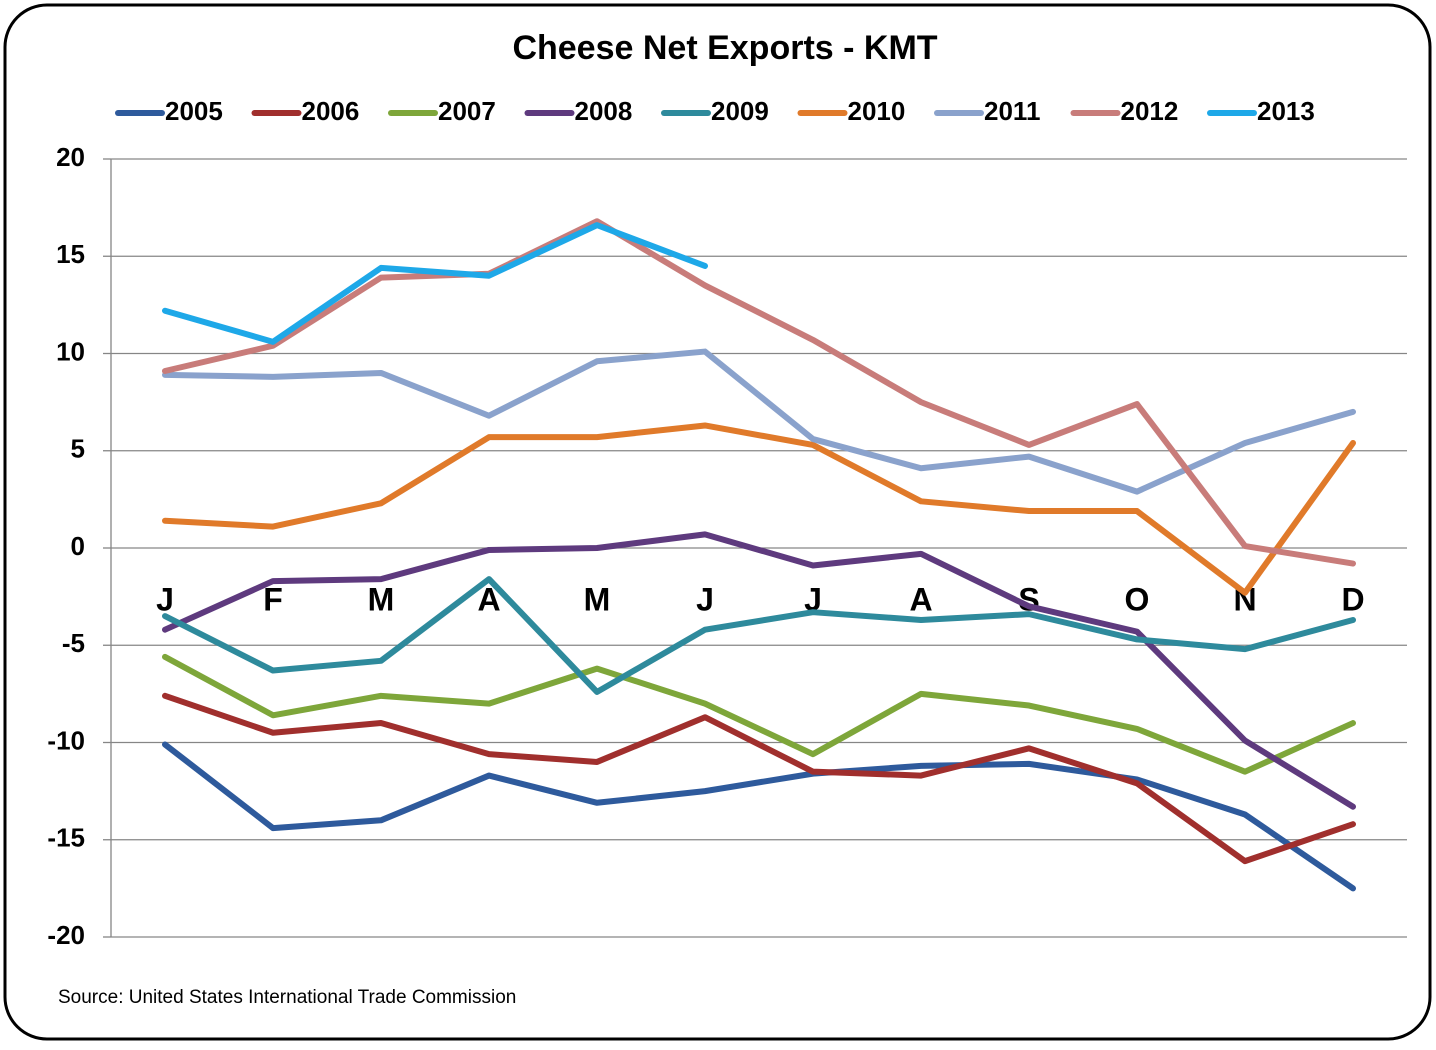 The width and height of the screenshot is (1436, 1050). I want to click on x-tick-label: F, so click(273, 599).